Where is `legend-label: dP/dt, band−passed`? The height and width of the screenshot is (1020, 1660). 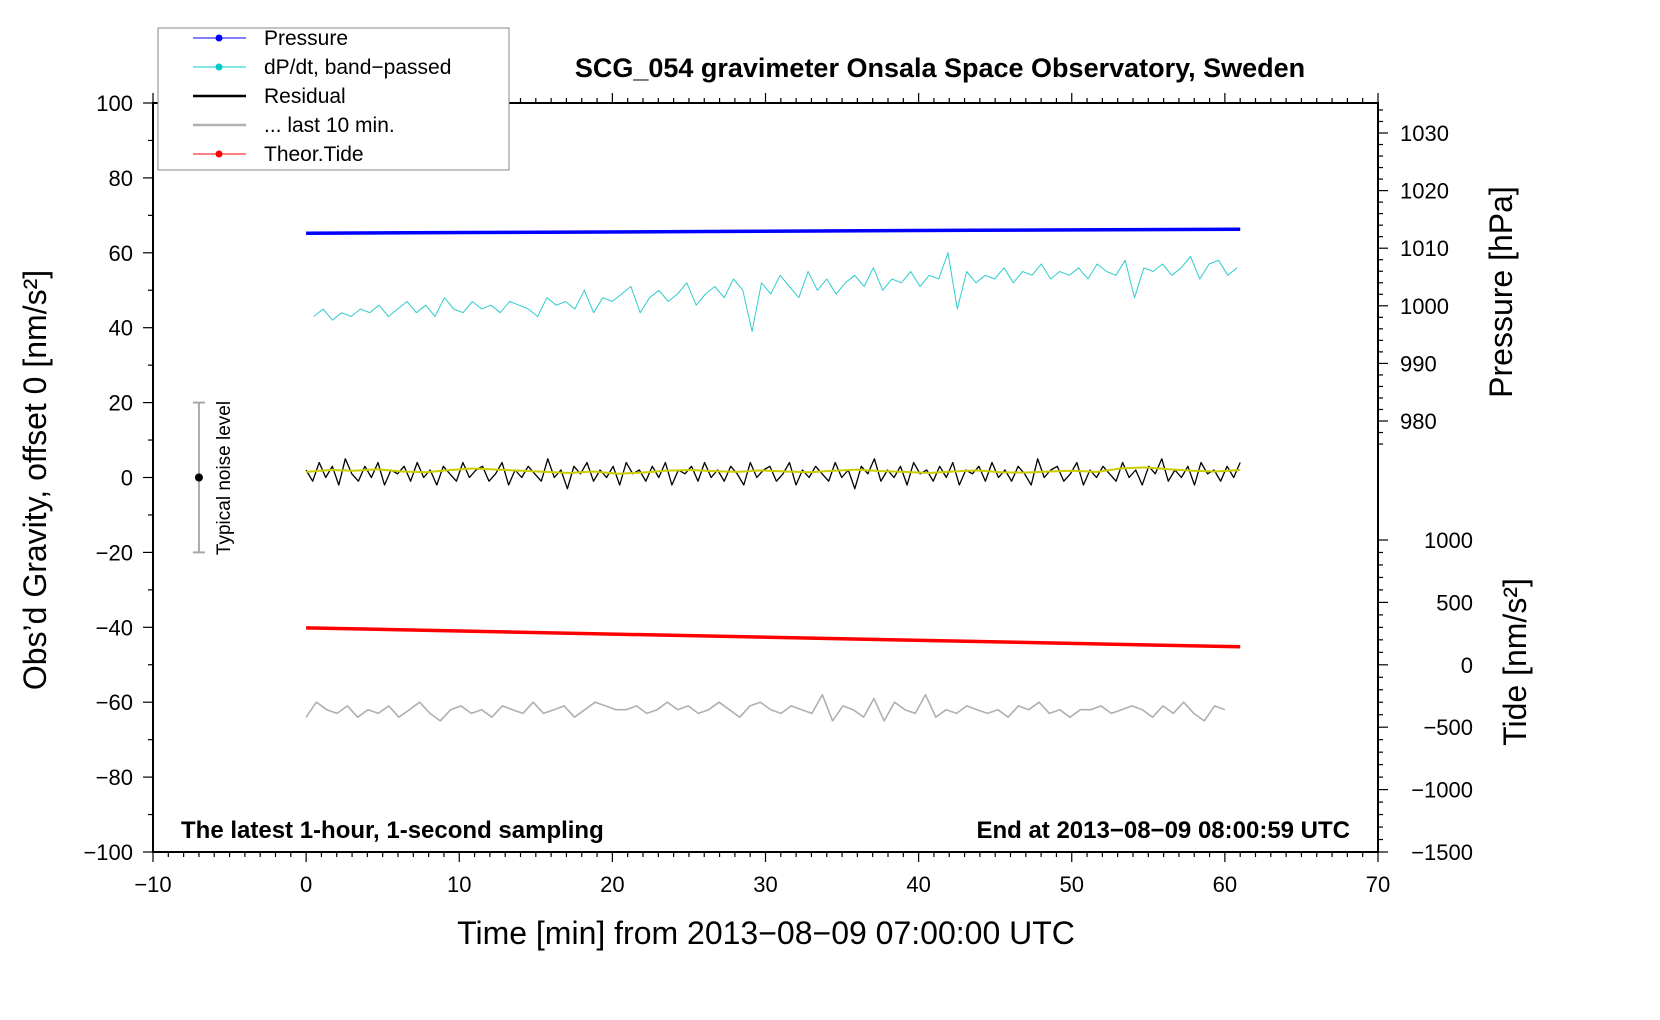 legend-label: dP/dt, band−passed is located at coordinates (357, 67).